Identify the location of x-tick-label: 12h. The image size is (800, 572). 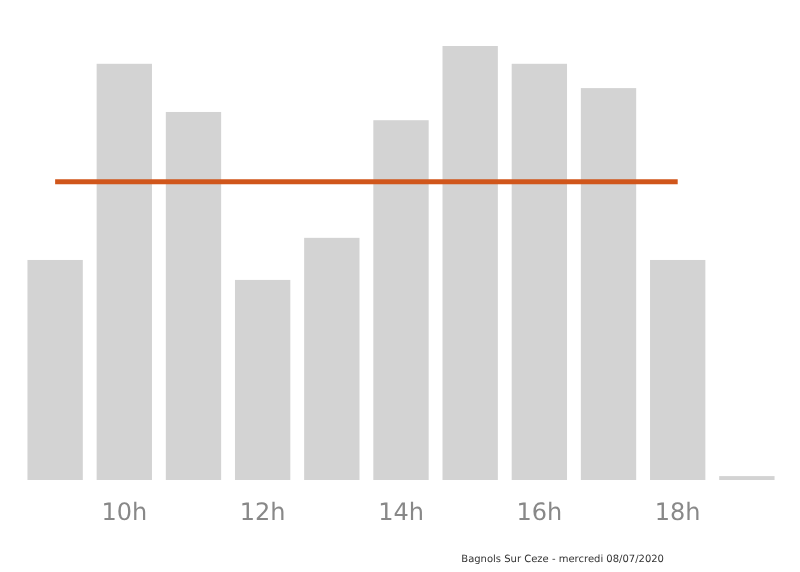
(262, 512).